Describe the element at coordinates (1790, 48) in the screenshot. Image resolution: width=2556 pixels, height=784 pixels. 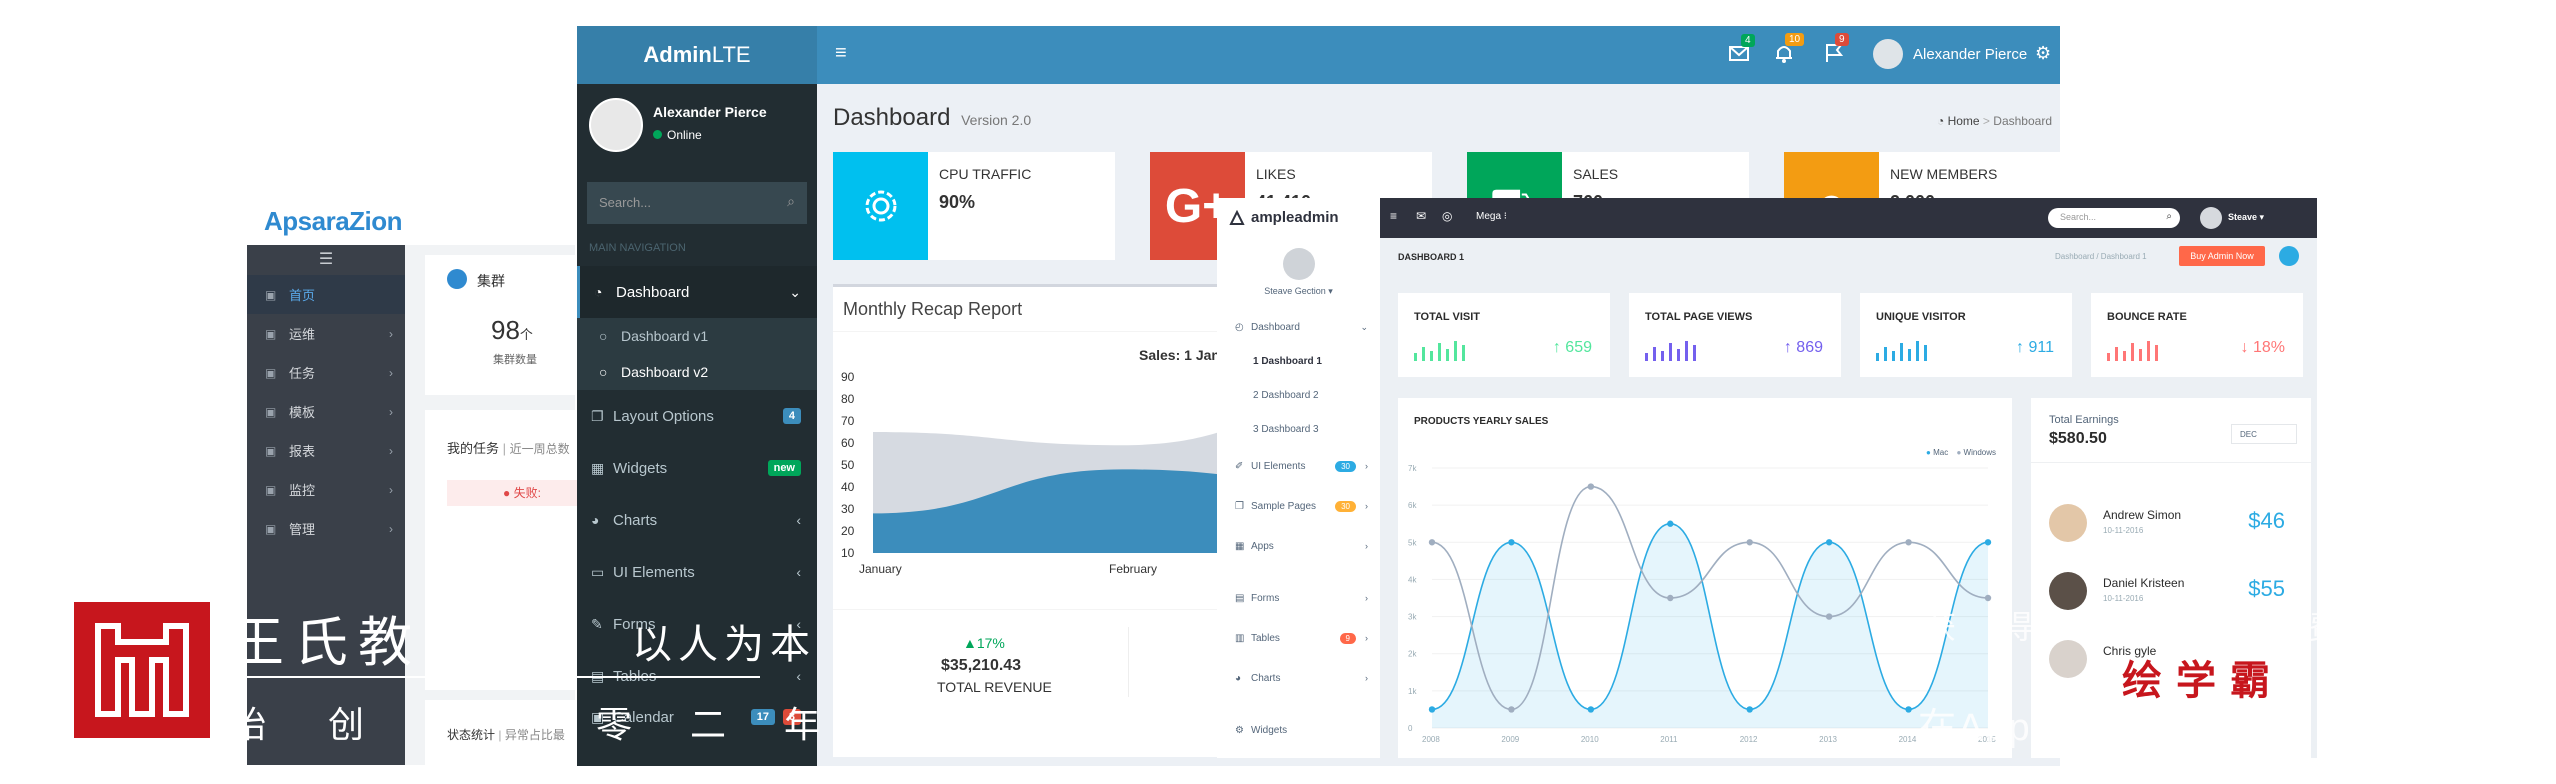
I see `bell-icon: 10` at that location.